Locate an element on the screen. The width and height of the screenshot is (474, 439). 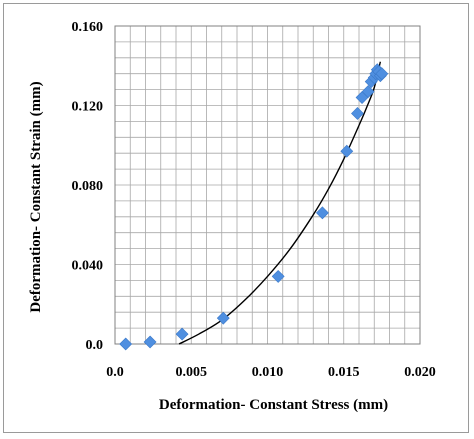
x-tick-labels: 0.0 0.005 0.010 0.015 0.020 is located at coordinates (271, 372).